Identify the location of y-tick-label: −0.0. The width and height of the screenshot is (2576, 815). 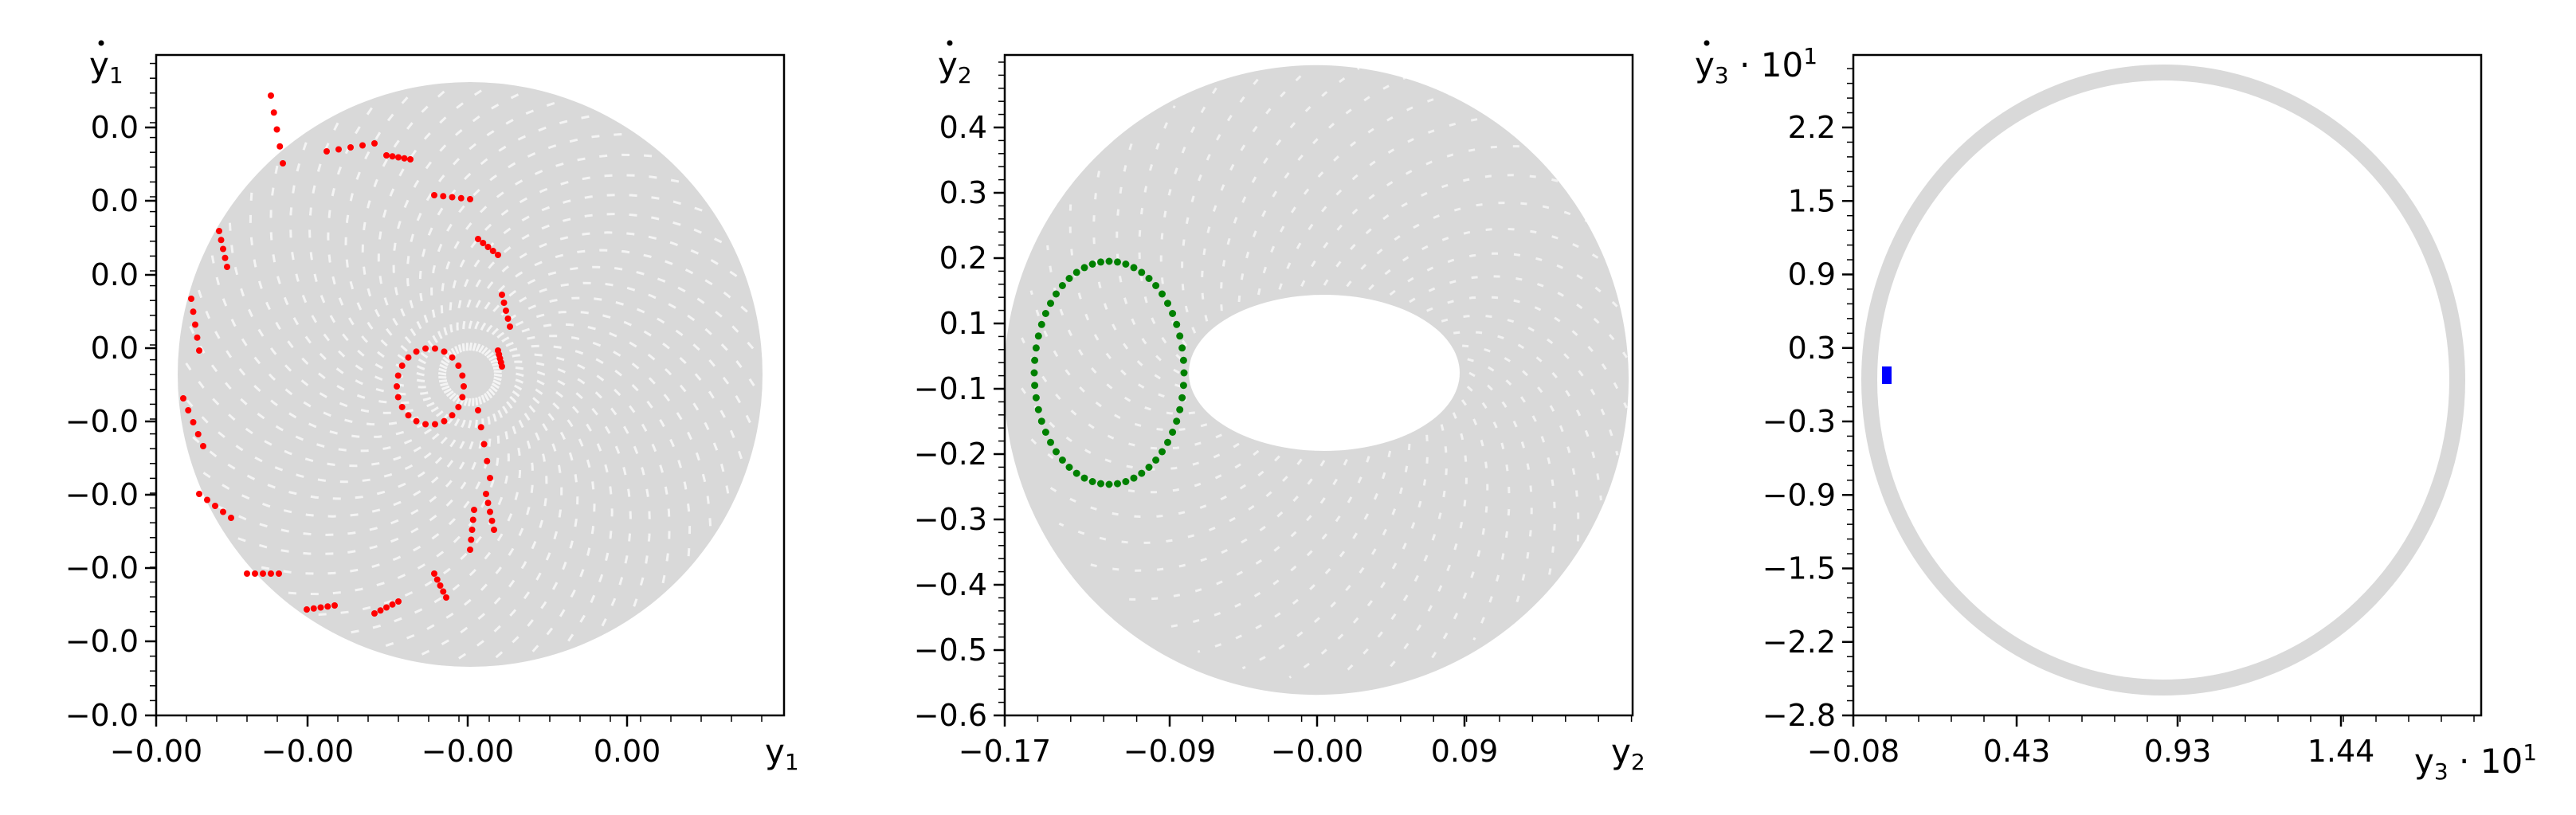
(102, 641).